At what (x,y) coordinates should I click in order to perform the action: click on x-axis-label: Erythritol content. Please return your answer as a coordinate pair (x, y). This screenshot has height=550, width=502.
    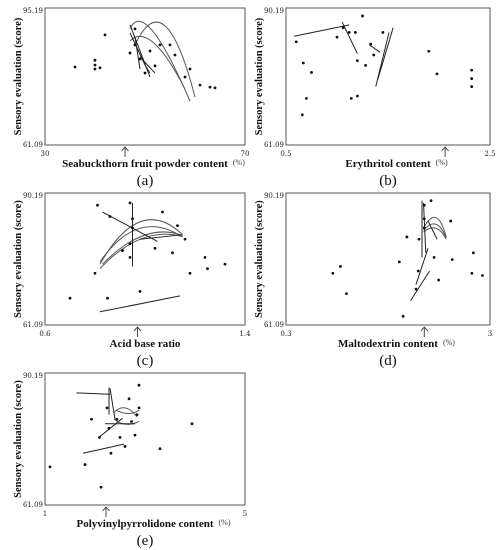
    Looking at the image, I should click on (388, 164).